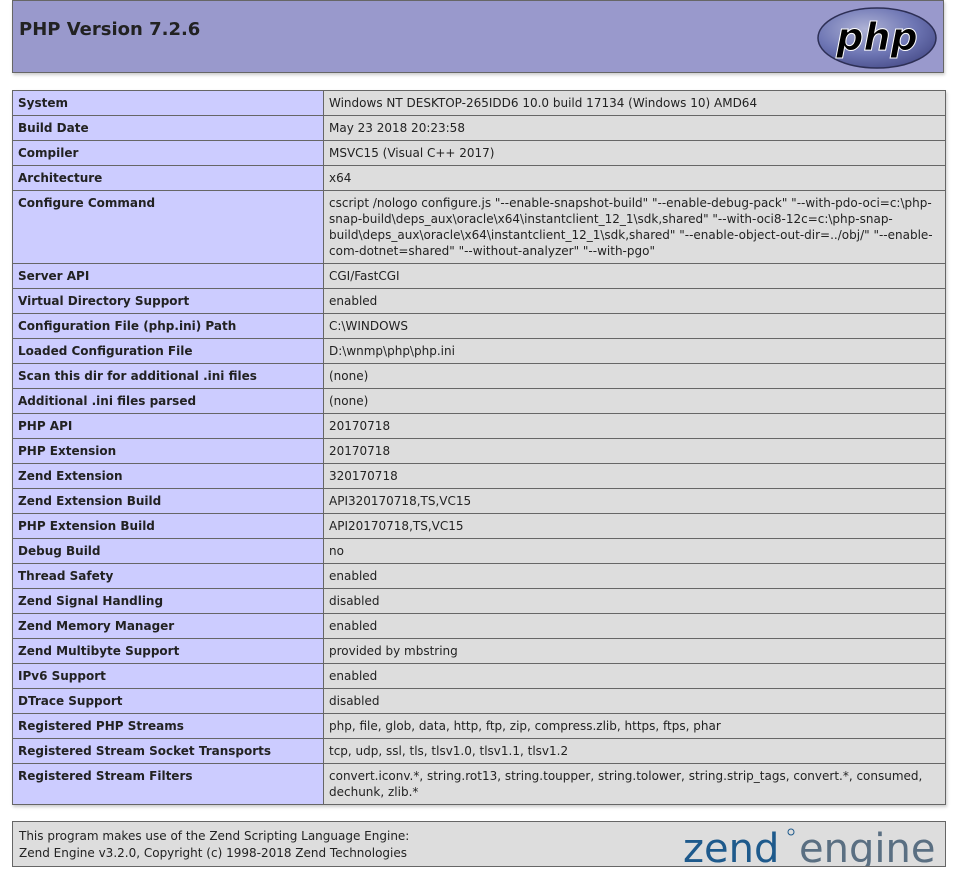 This screenshot has width=978, height=887. Describe the element at coordinates (867, 846) in the screenshot. I see `zend-logo-word-engine: engine` at that location.